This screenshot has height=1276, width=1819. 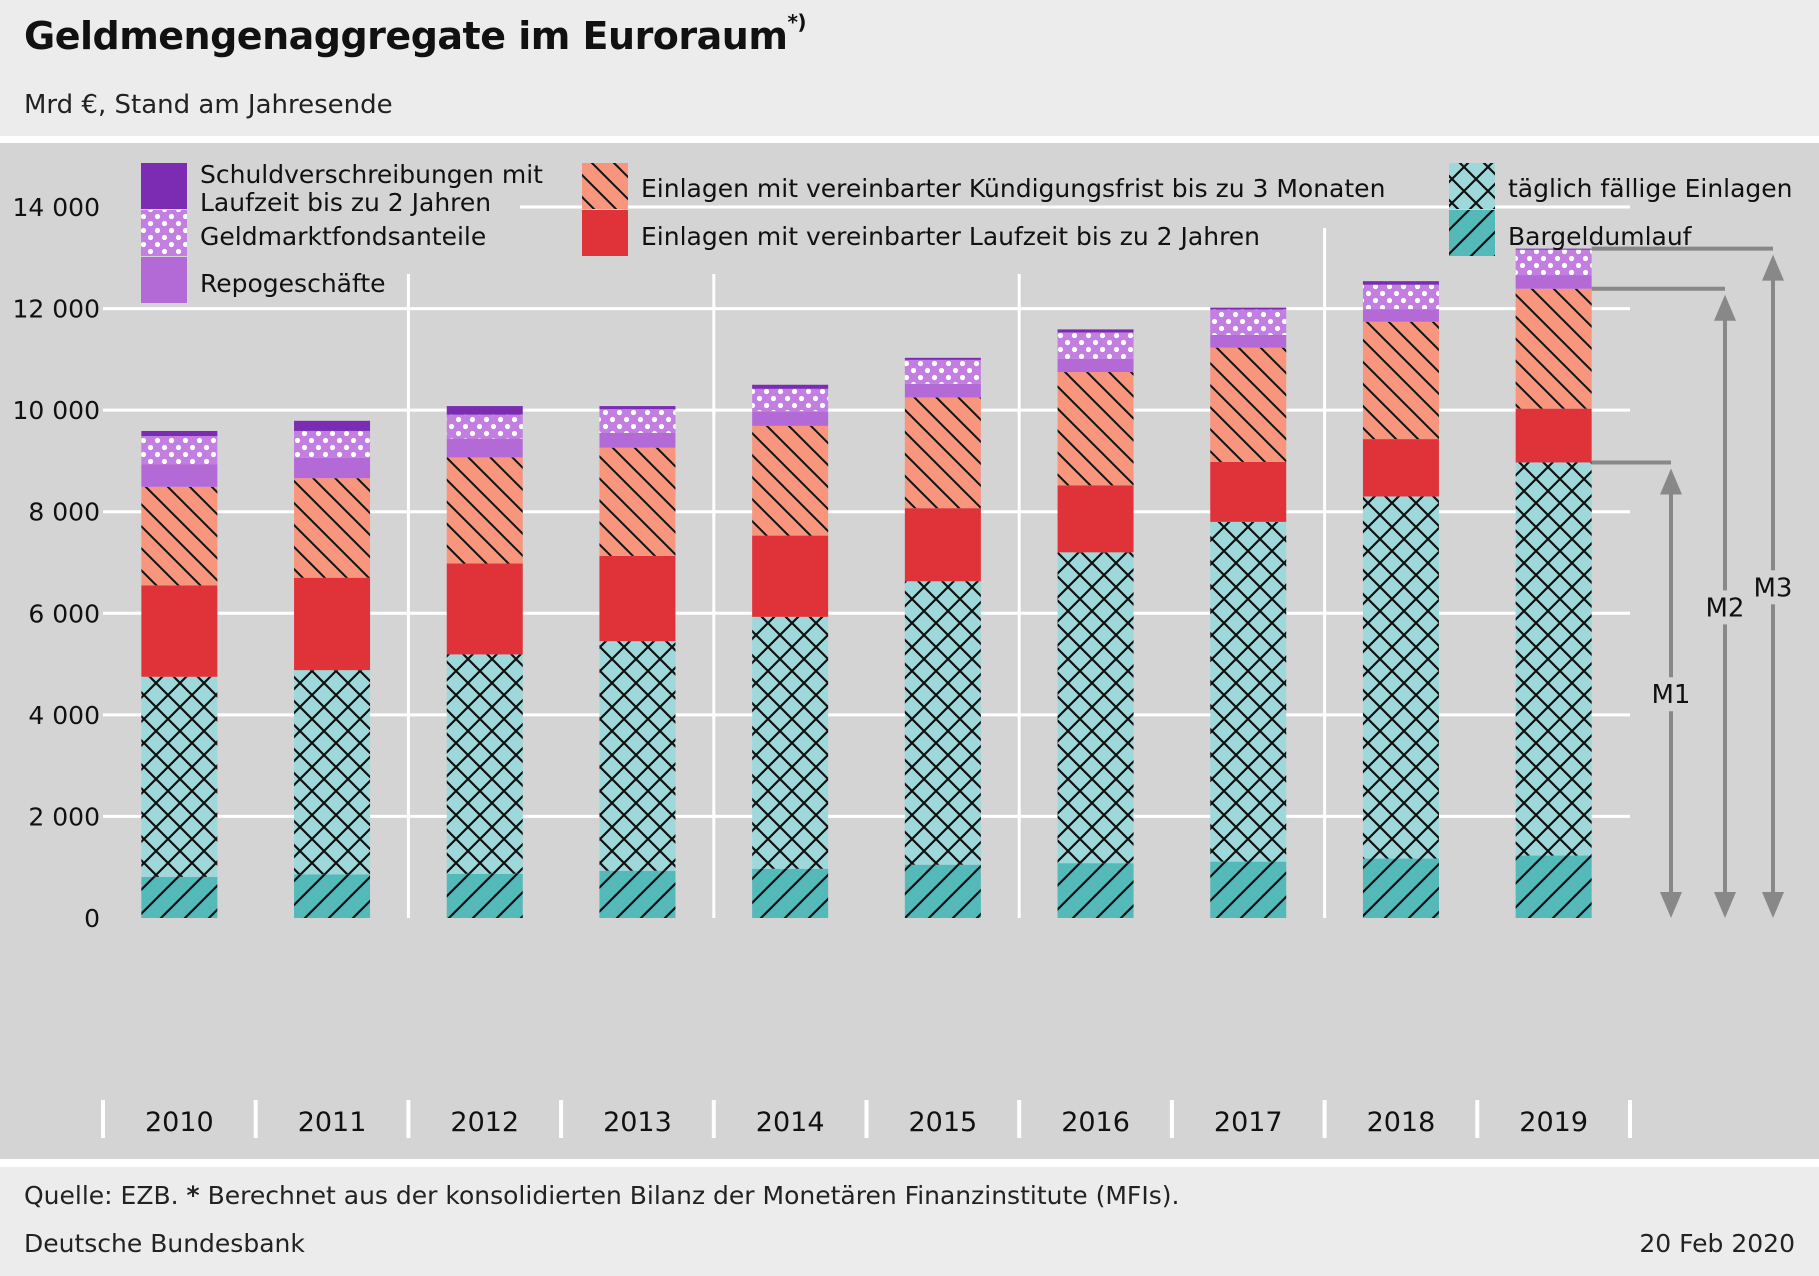 I want to click on bar-laufzeit-2015, so click(x=942, y=545).